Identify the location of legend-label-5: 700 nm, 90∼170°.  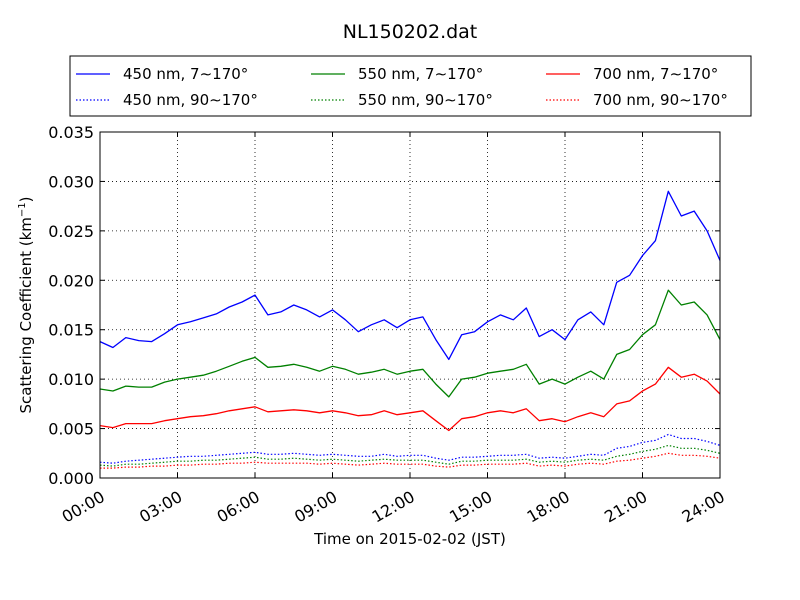
(660, 100).